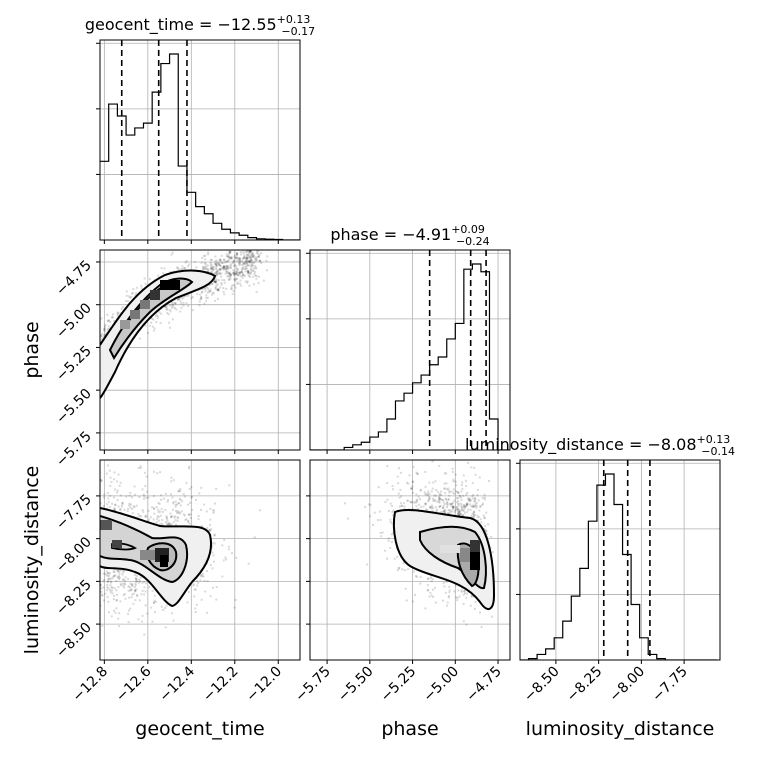 The height and width of the screenshot is (760, 760). I want to click on histogram-step-line, so click(200, 146).